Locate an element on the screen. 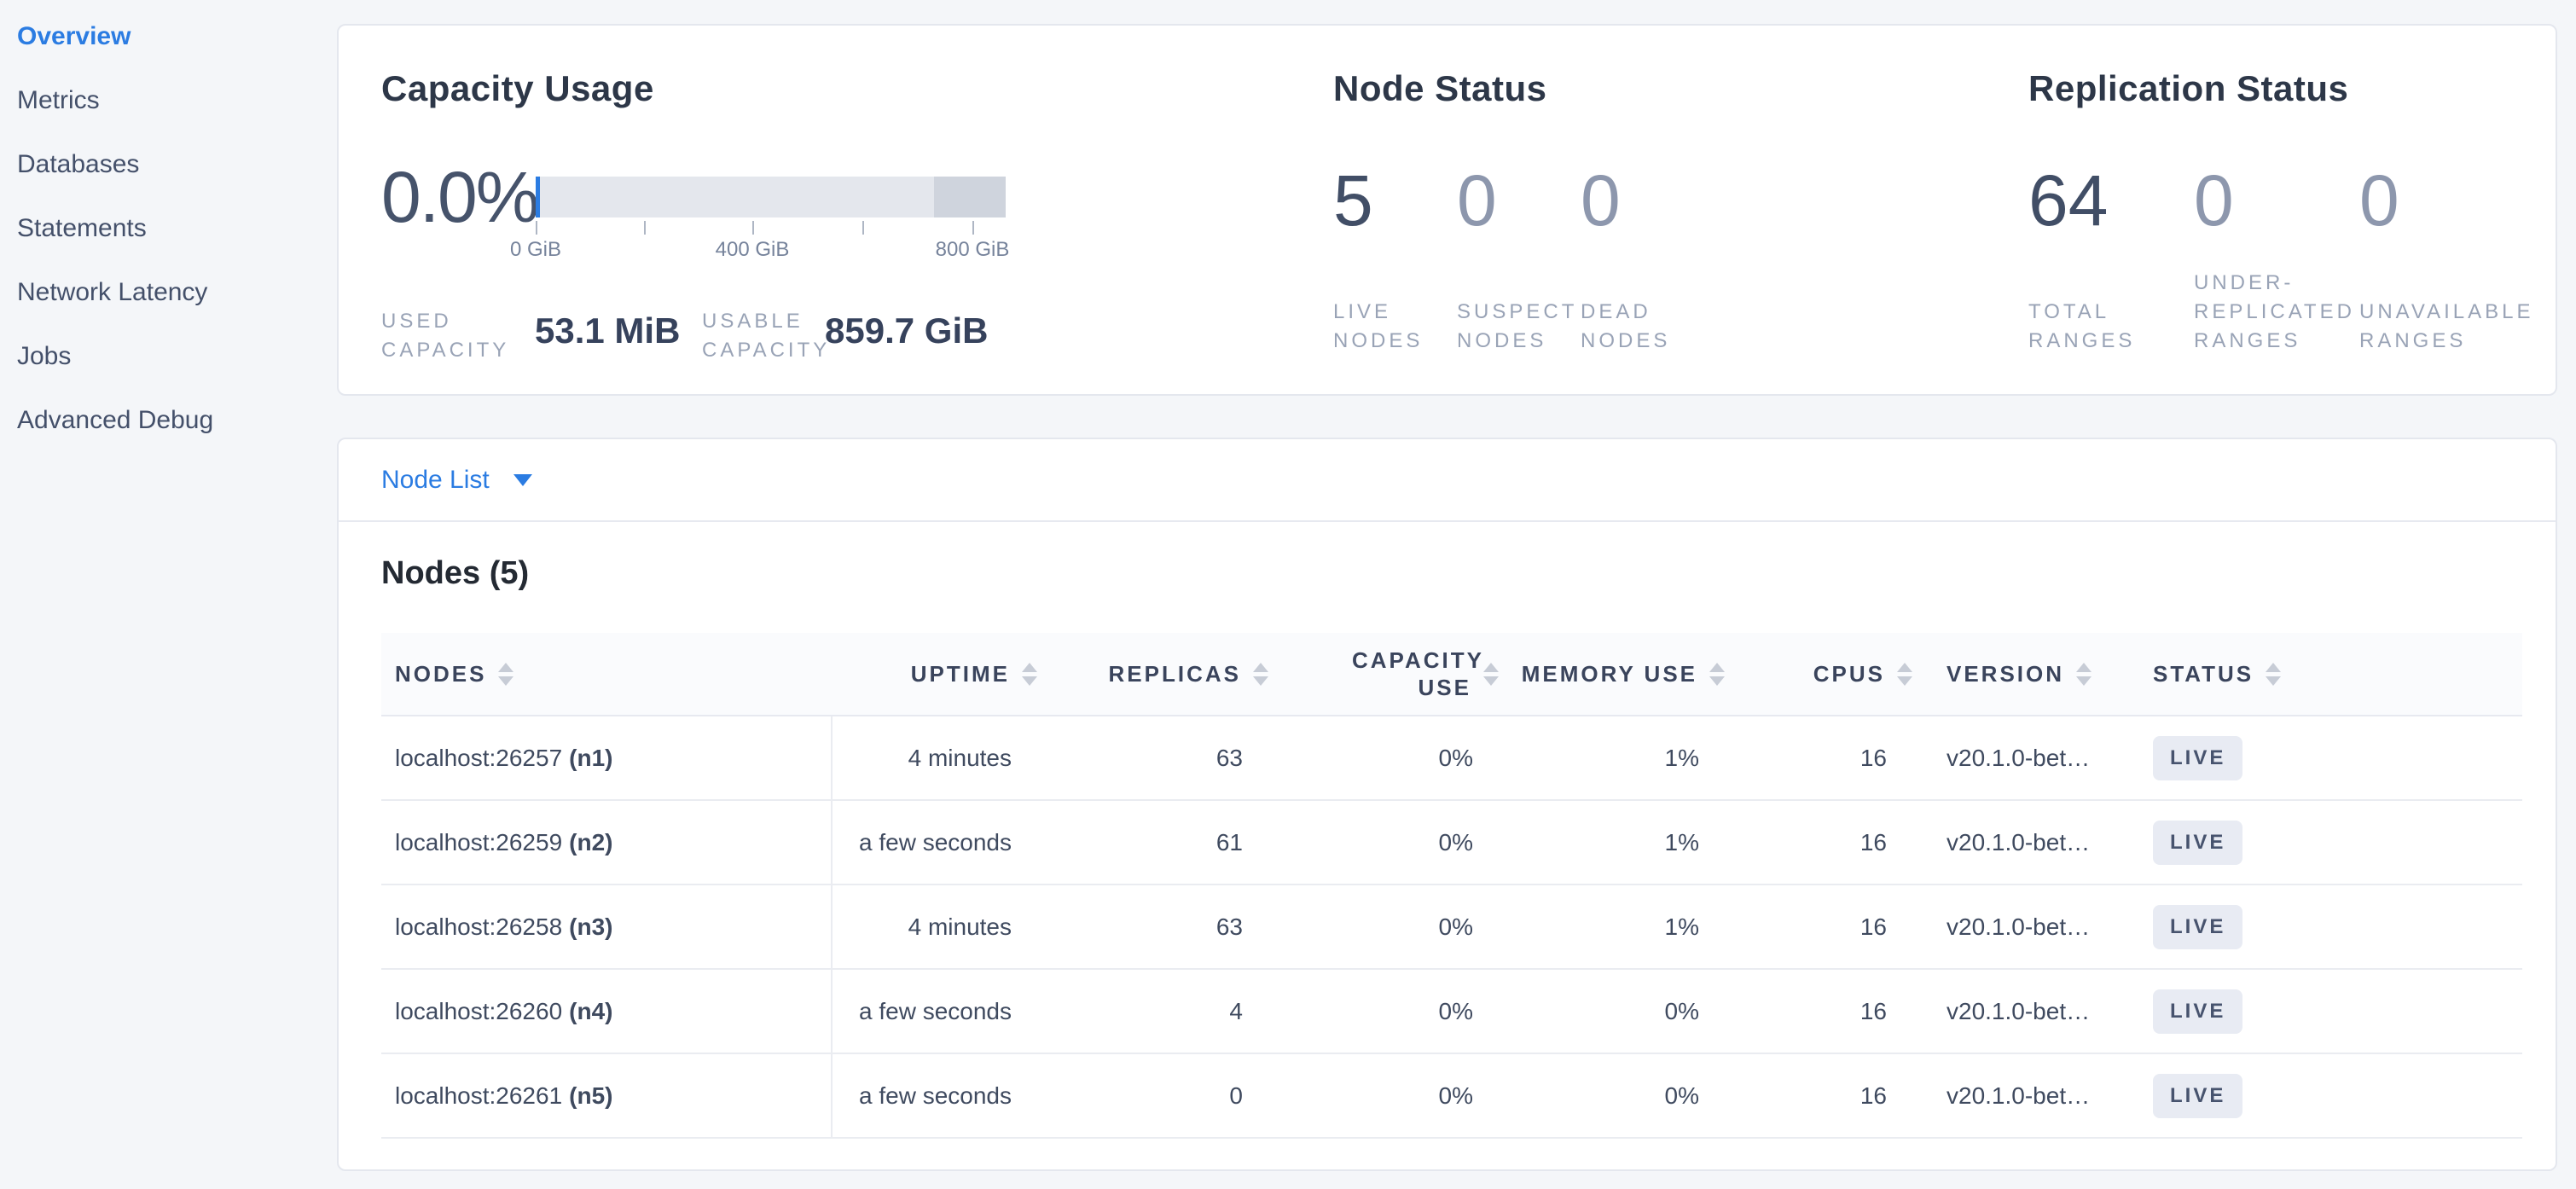 The image size is (2576, 1189). gauge-tick-label: 0 GiB is located at coordinates (535, 249).